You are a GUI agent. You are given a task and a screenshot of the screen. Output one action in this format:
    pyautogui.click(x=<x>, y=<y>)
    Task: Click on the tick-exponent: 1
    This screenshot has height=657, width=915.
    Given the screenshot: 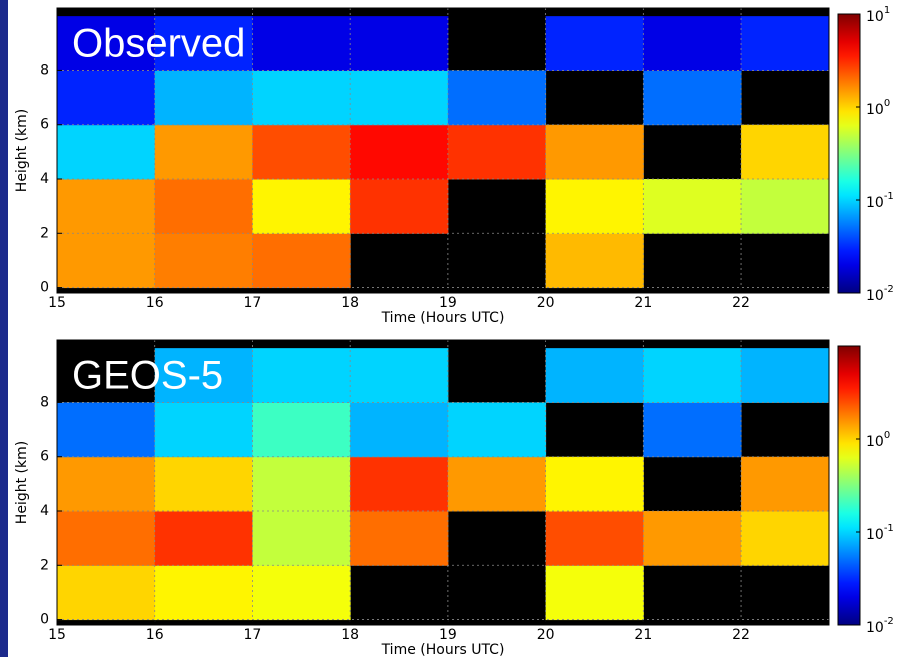 What is the action you would take?
    pyautogui.click(x=887, y=10)
    